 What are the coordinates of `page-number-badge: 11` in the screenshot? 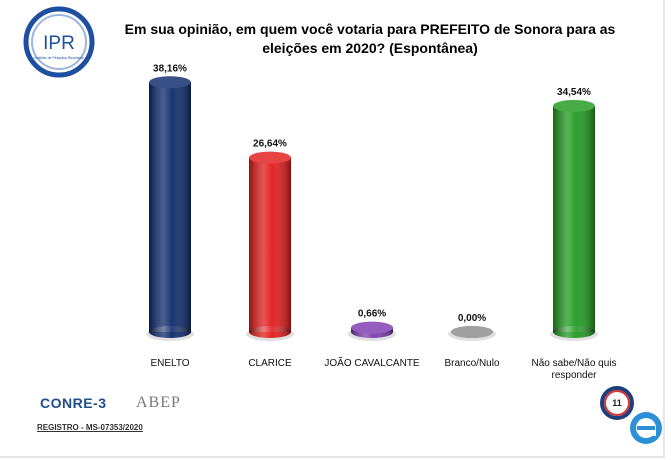 It's located at (617, 403).